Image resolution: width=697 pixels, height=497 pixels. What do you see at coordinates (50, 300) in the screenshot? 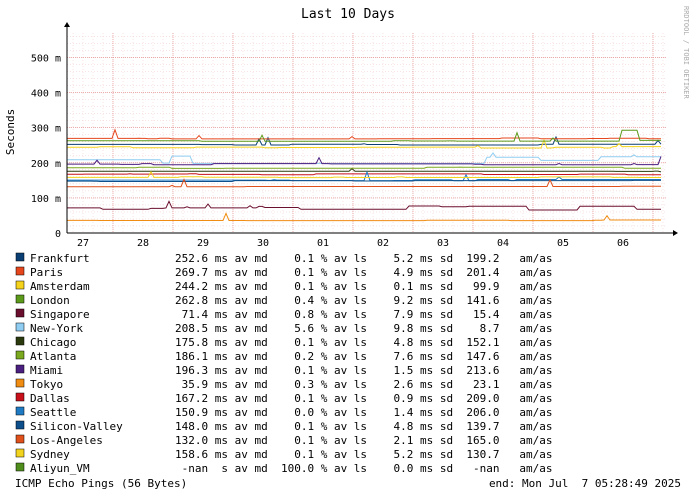
I see `legend-series-name: London` at bounding box center [50, 300].